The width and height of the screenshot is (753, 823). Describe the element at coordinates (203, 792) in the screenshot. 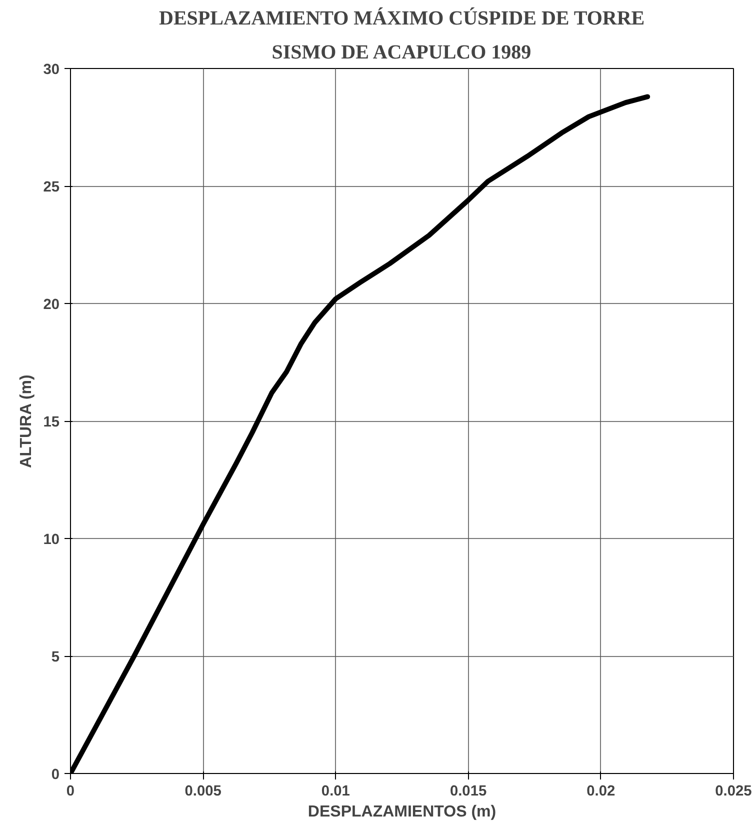

I see `x-tick-label: 0.005` at that location.